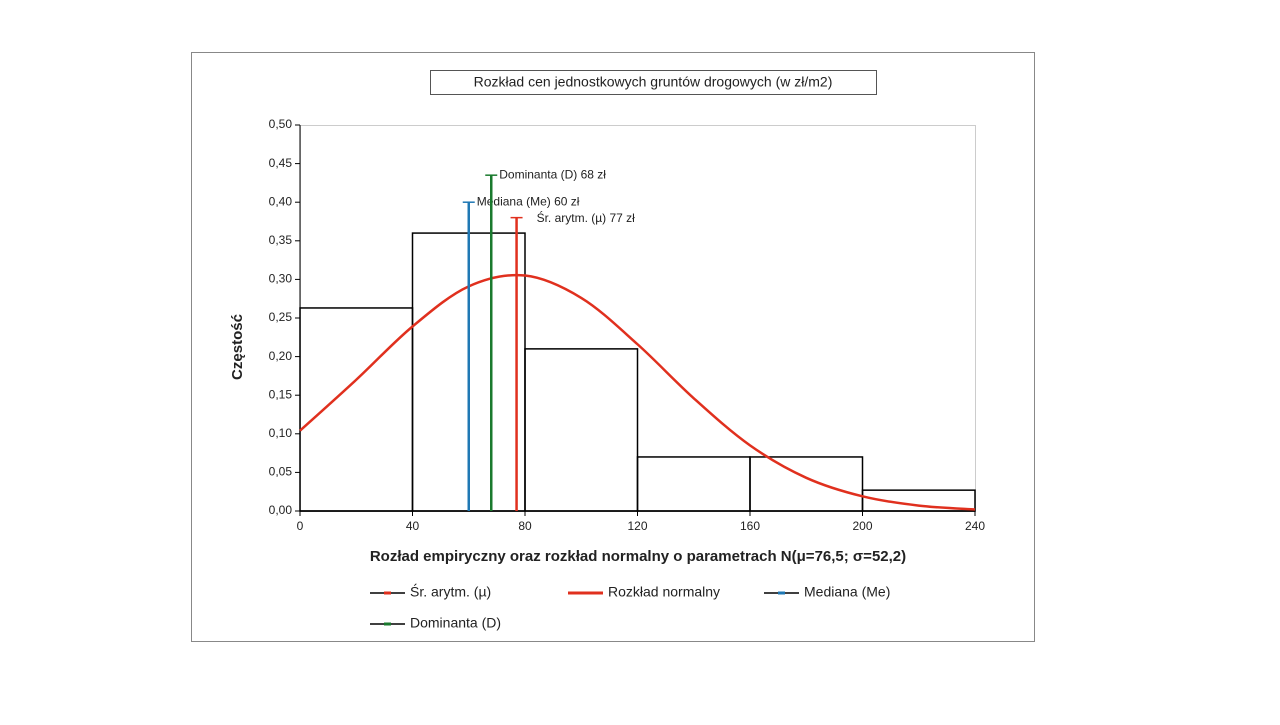  Describe the element at coordinates (847, 592) in the screenshot. I see `legend-label: Mediana (Me)` at that location.